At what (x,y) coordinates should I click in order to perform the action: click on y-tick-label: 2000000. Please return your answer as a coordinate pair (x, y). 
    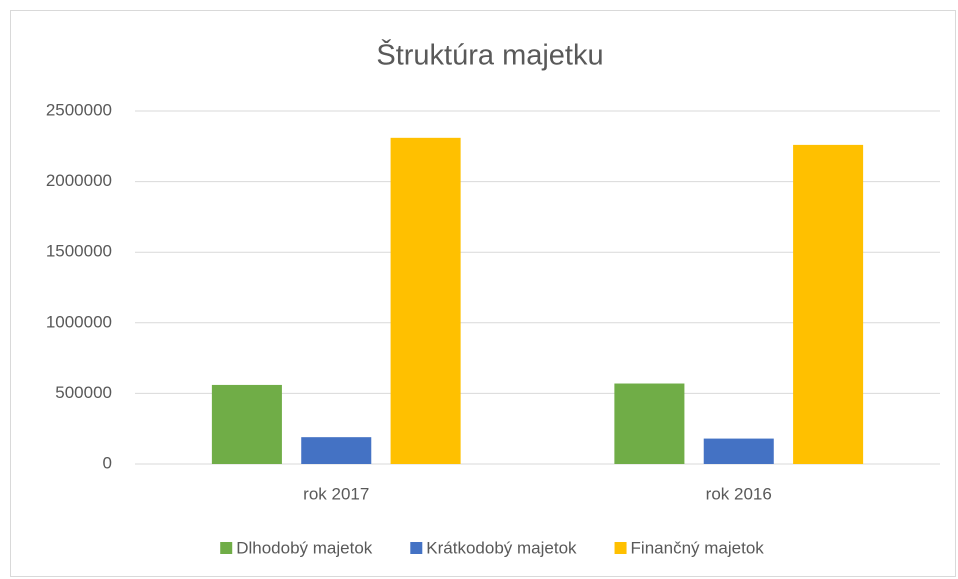
    Looking at the image, I should click on (79, 180).